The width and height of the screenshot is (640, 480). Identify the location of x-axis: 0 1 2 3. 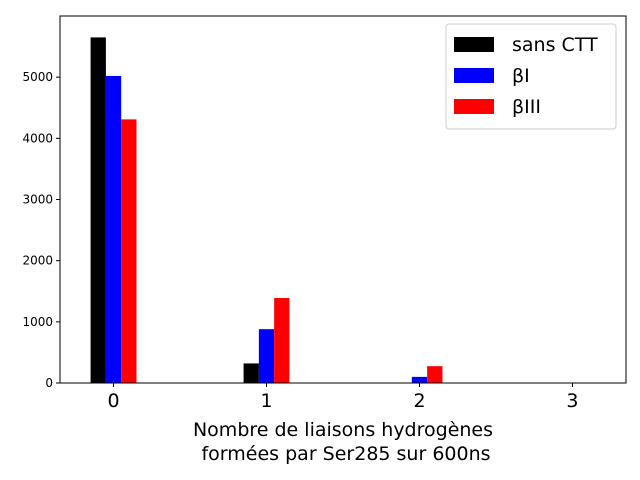
(343, 397).